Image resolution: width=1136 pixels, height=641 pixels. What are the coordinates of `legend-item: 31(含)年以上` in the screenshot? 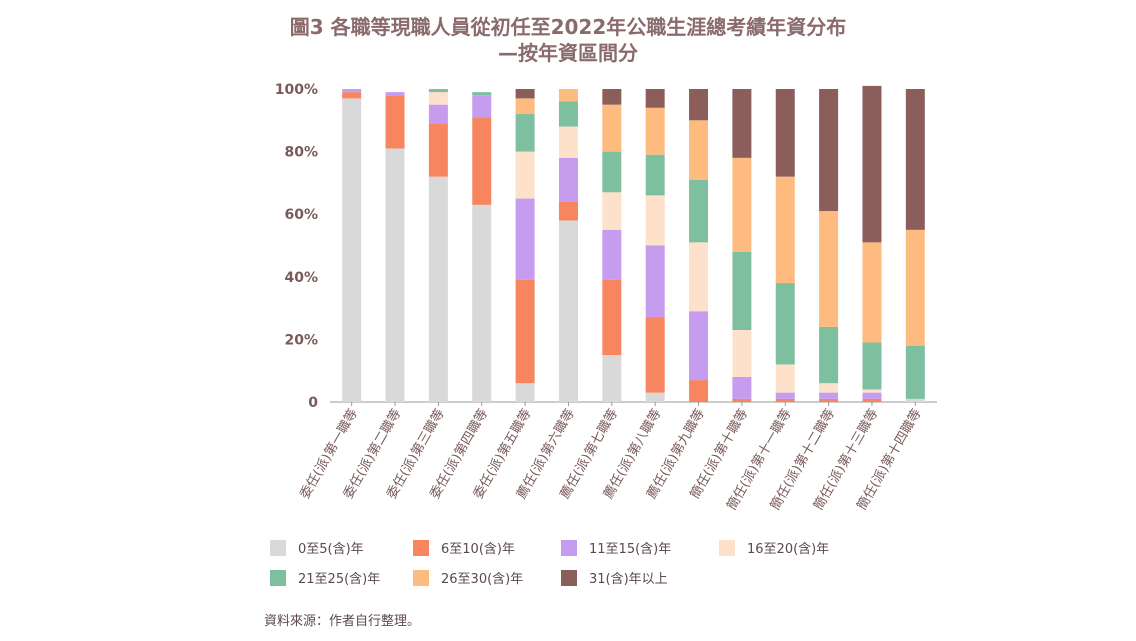 It's located at (614, 577).